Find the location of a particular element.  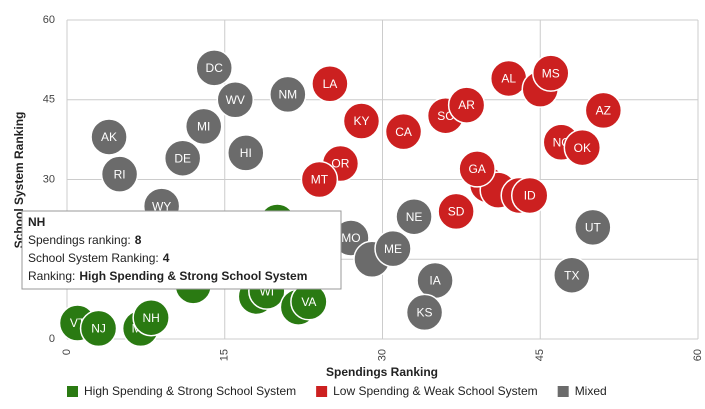

bubble-label: DC is located at coordinates (215, 68).